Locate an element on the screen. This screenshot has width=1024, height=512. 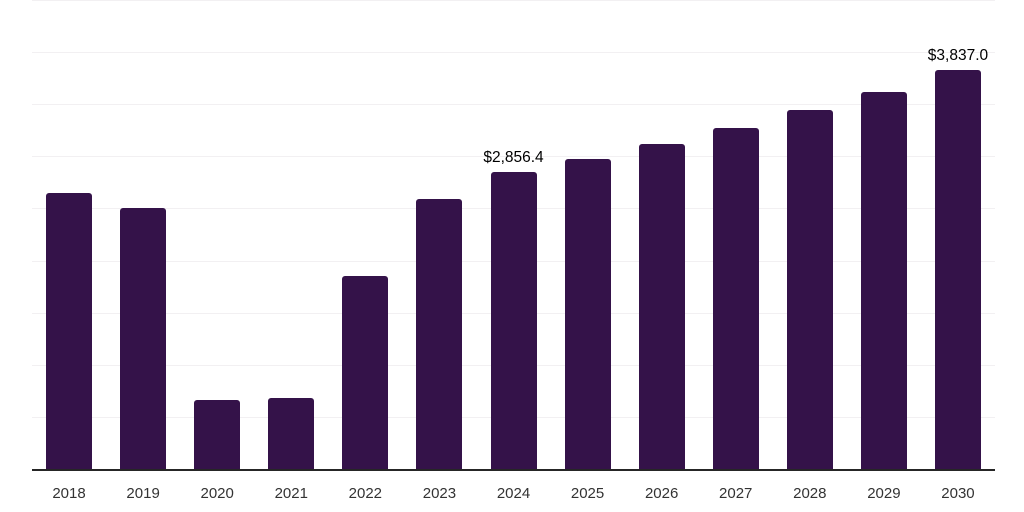
x-tick-2028: 2028 is located at coordinates (810, 493).